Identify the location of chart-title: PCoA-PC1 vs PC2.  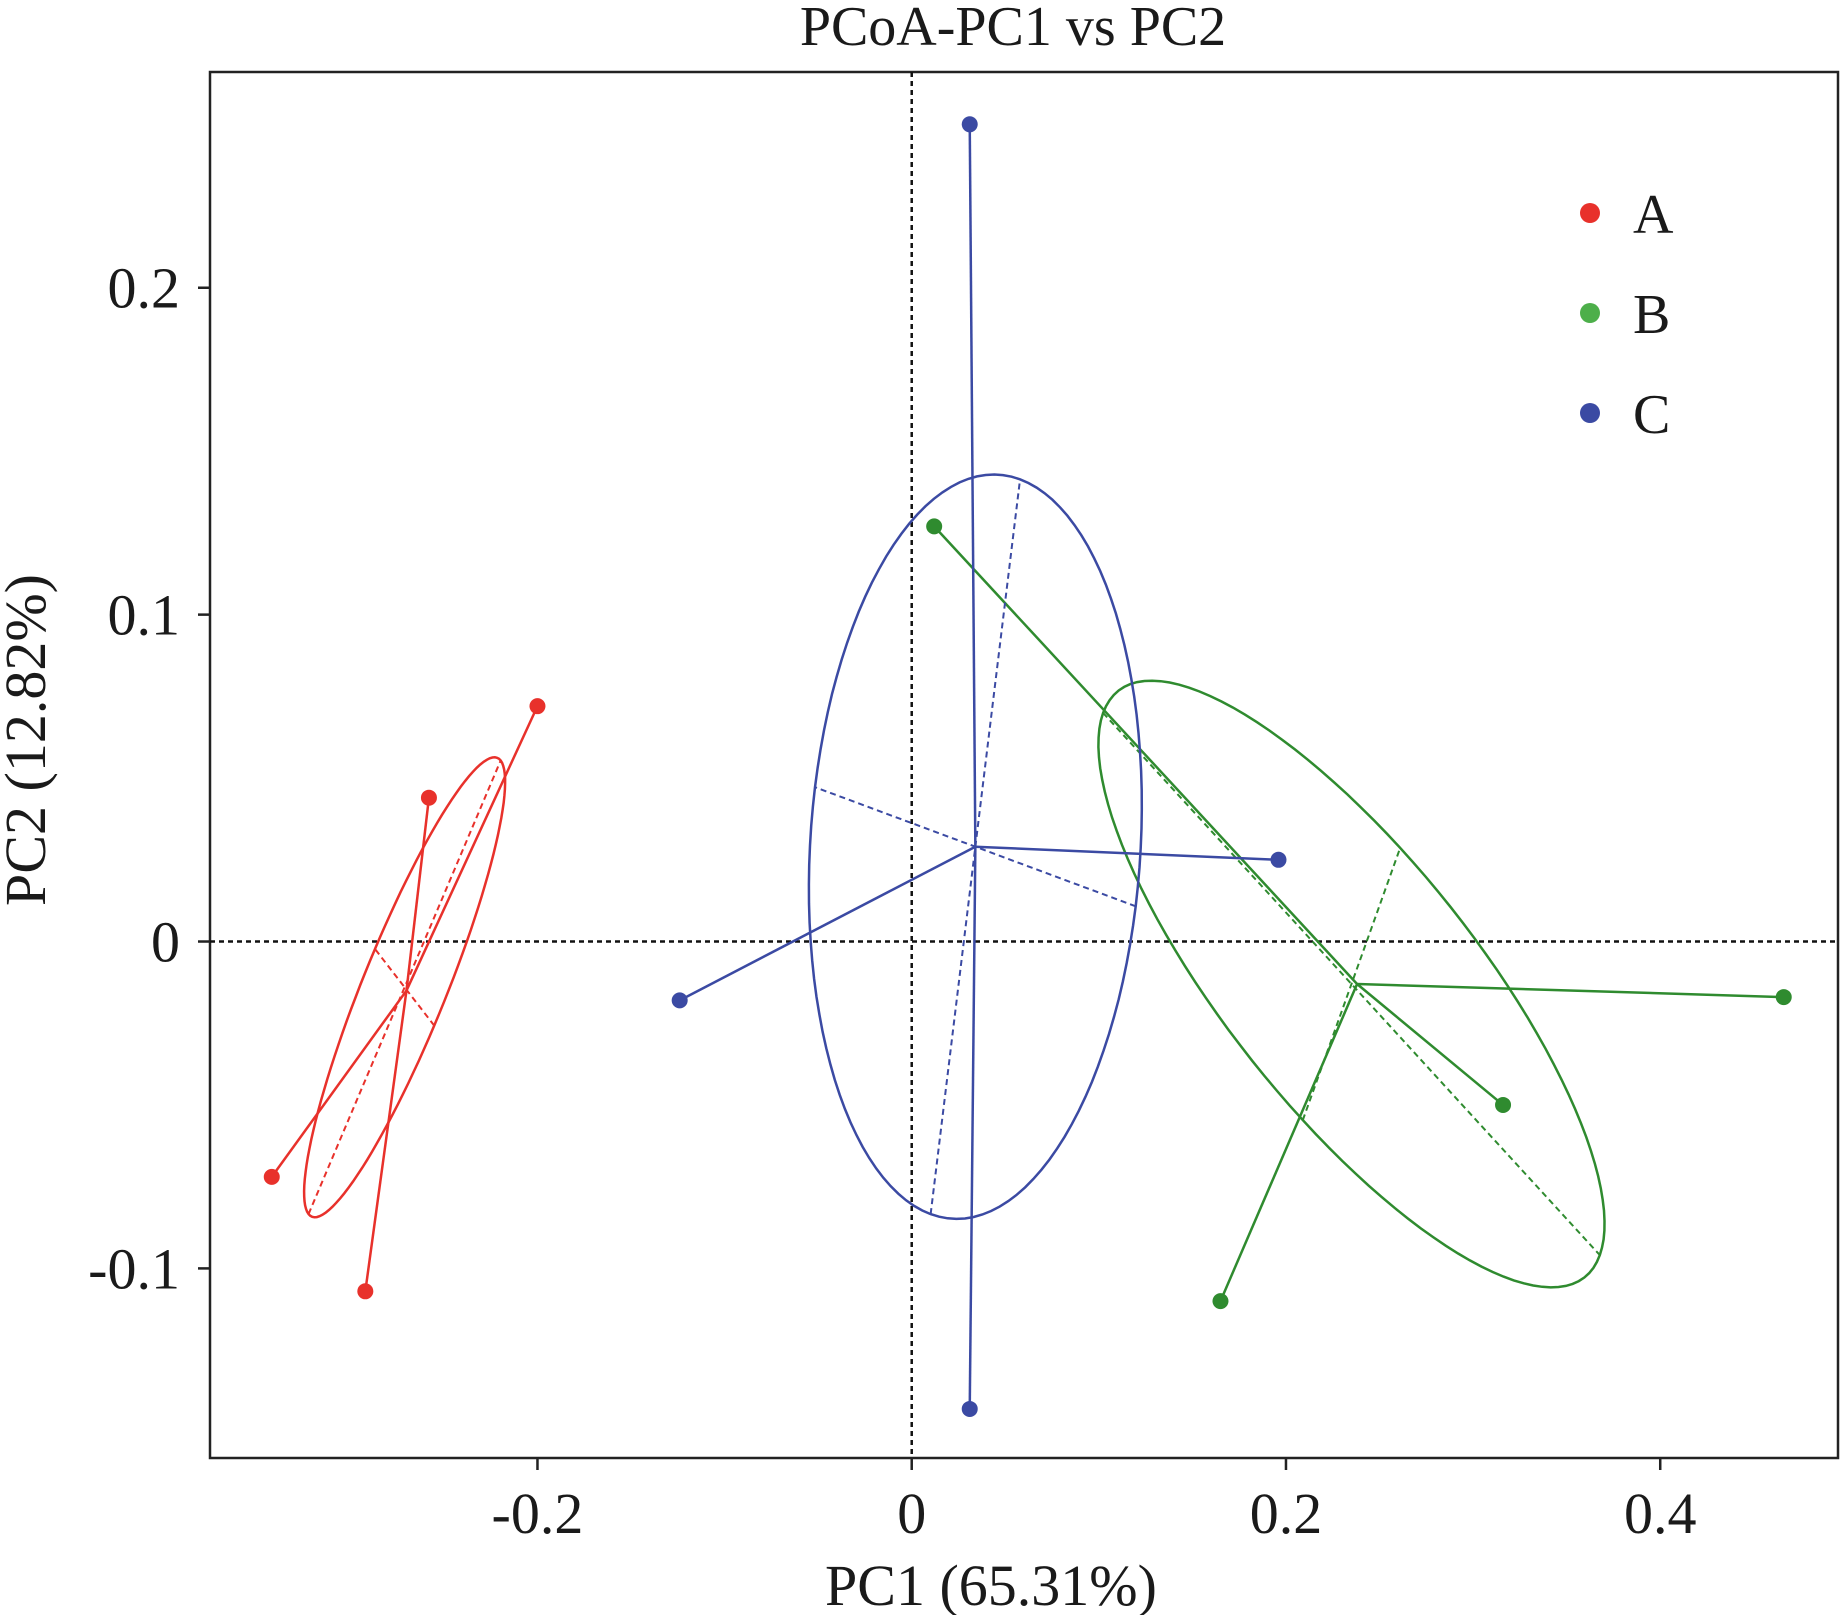
(1013, 29).